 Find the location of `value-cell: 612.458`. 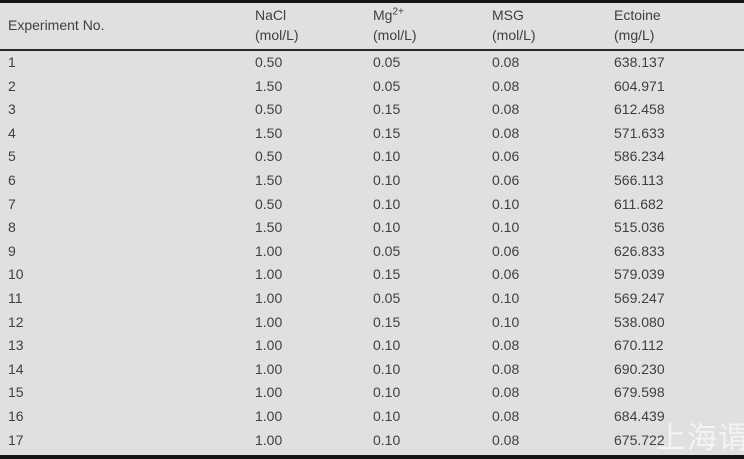

value-cell: 612.458 is located at coordinates (639, 109).